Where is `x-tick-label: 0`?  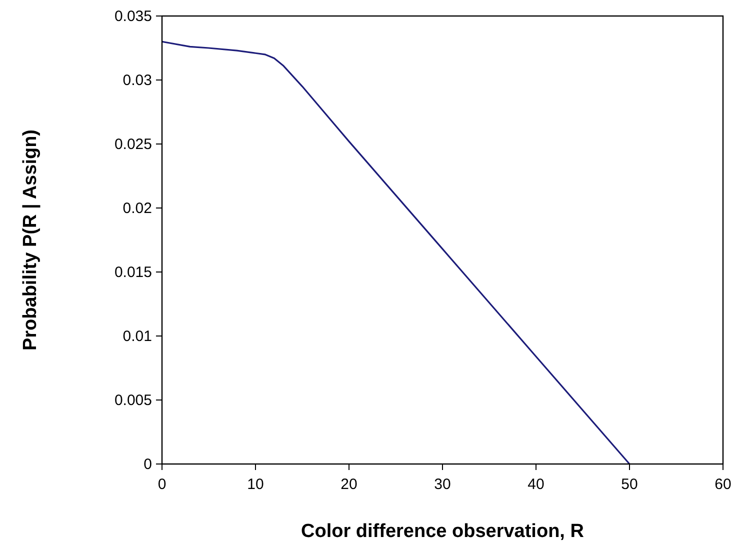
x-tick-label: 0 is located at coordinates (162, 484).